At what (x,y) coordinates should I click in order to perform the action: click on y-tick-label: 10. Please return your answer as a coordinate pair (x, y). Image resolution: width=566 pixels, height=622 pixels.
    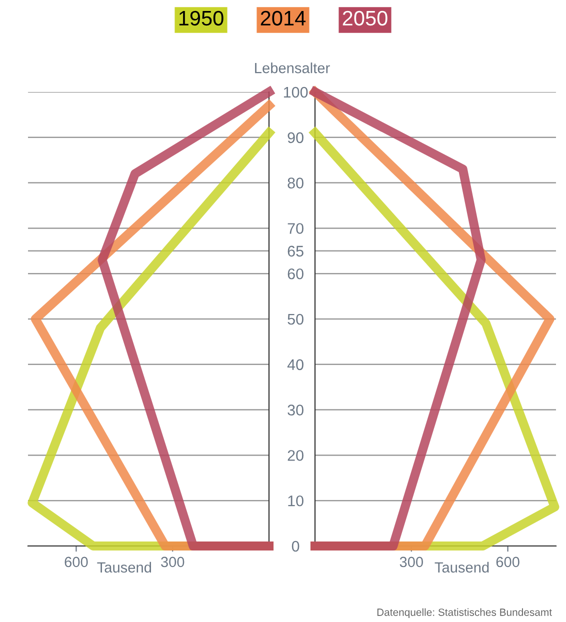
    Looking at the image, I should click on (296, 500).